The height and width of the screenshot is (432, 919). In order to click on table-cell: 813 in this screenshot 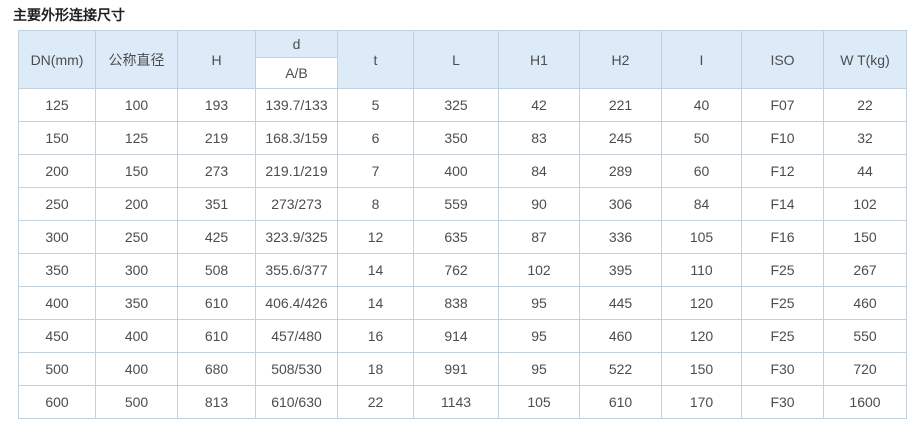, I will do `click(216, 402)`.